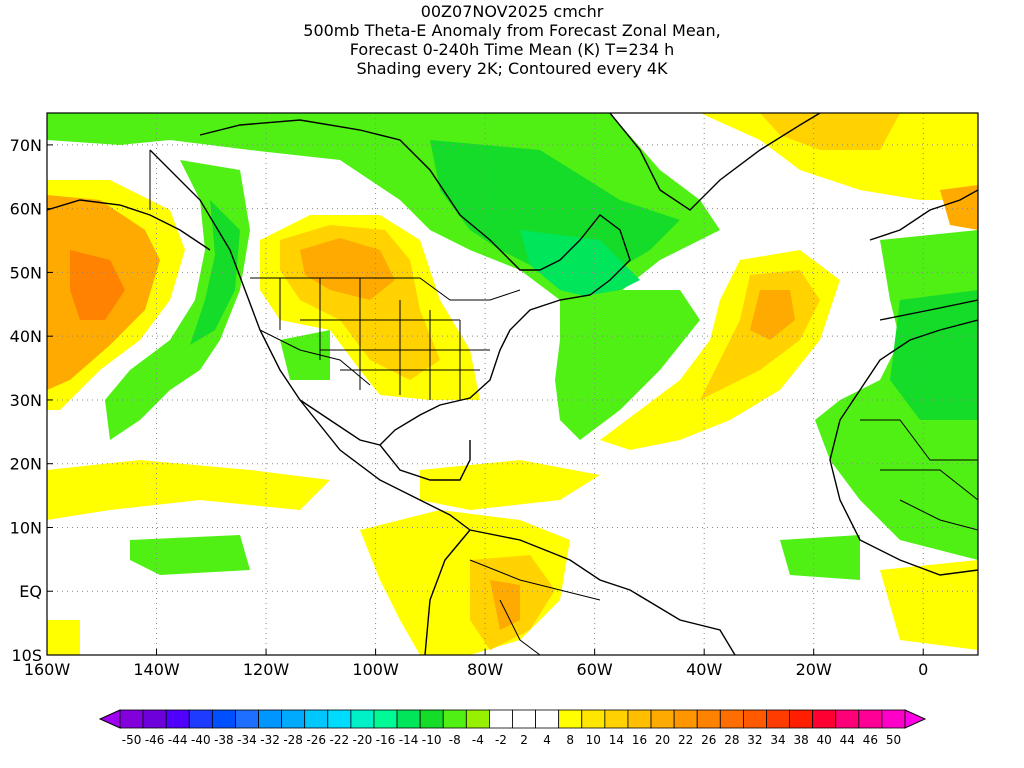 The height and width of the screenshot is (768, 1024). What do you see at coordinates (26, 209) in the screenshot?
I see `lat-label: 60N` at bounding box center [26, 209].